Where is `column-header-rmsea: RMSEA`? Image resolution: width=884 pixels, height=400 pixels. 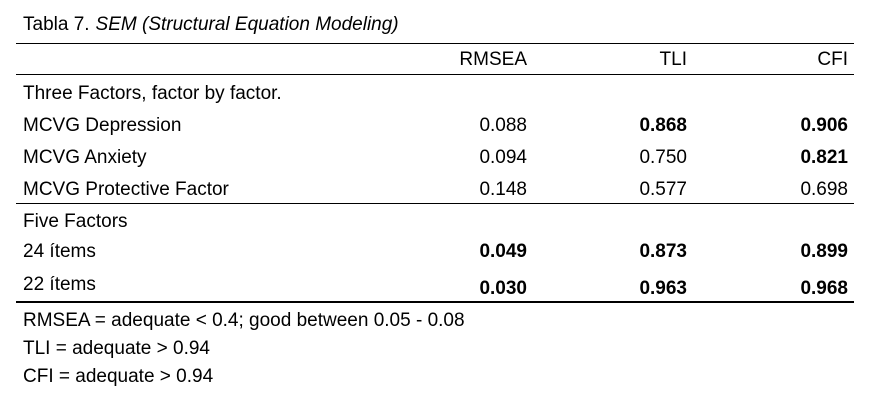
column-header-rmsea: RMSEA is located at coordinates (493, 59).